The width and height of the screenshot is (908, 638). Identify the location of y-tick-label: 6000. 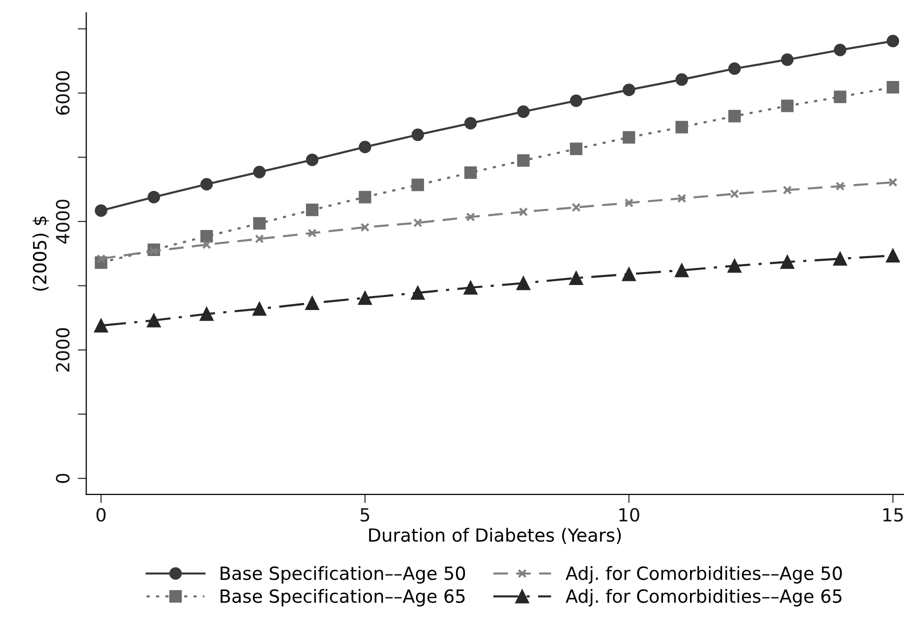
(63, 93).